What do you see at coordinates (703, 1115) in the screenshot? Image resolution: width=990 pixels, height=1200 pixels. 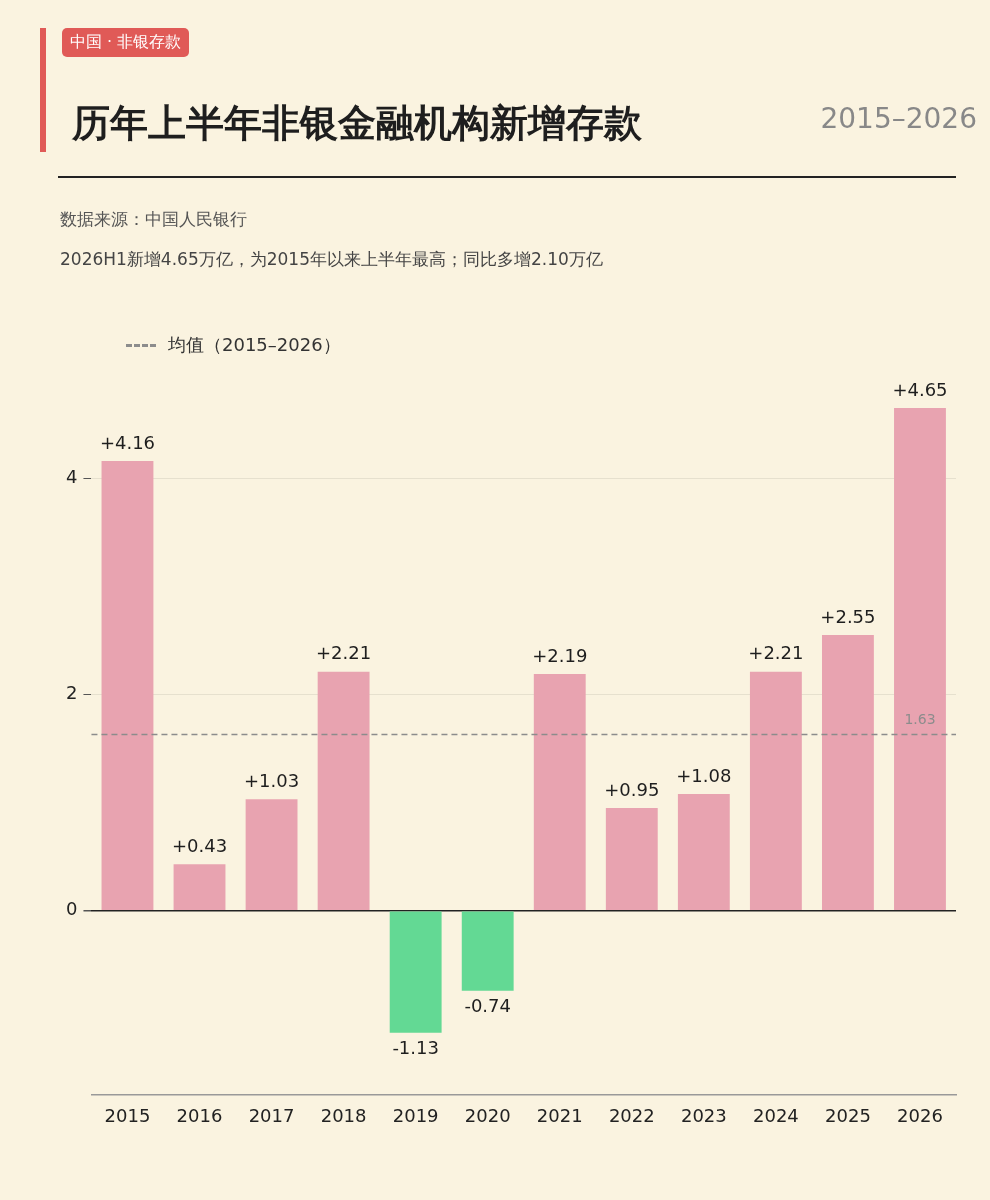 I see `x-tick-label: 2023` at bounding box center [703, 1115].